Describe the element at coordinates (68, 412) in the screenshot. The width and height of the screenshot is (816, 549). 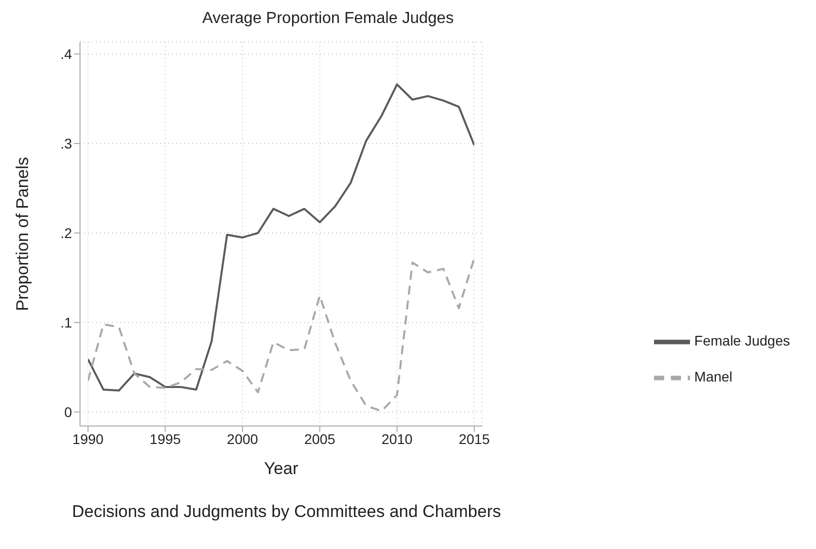
I see `y-tick-label: 0` at that location.